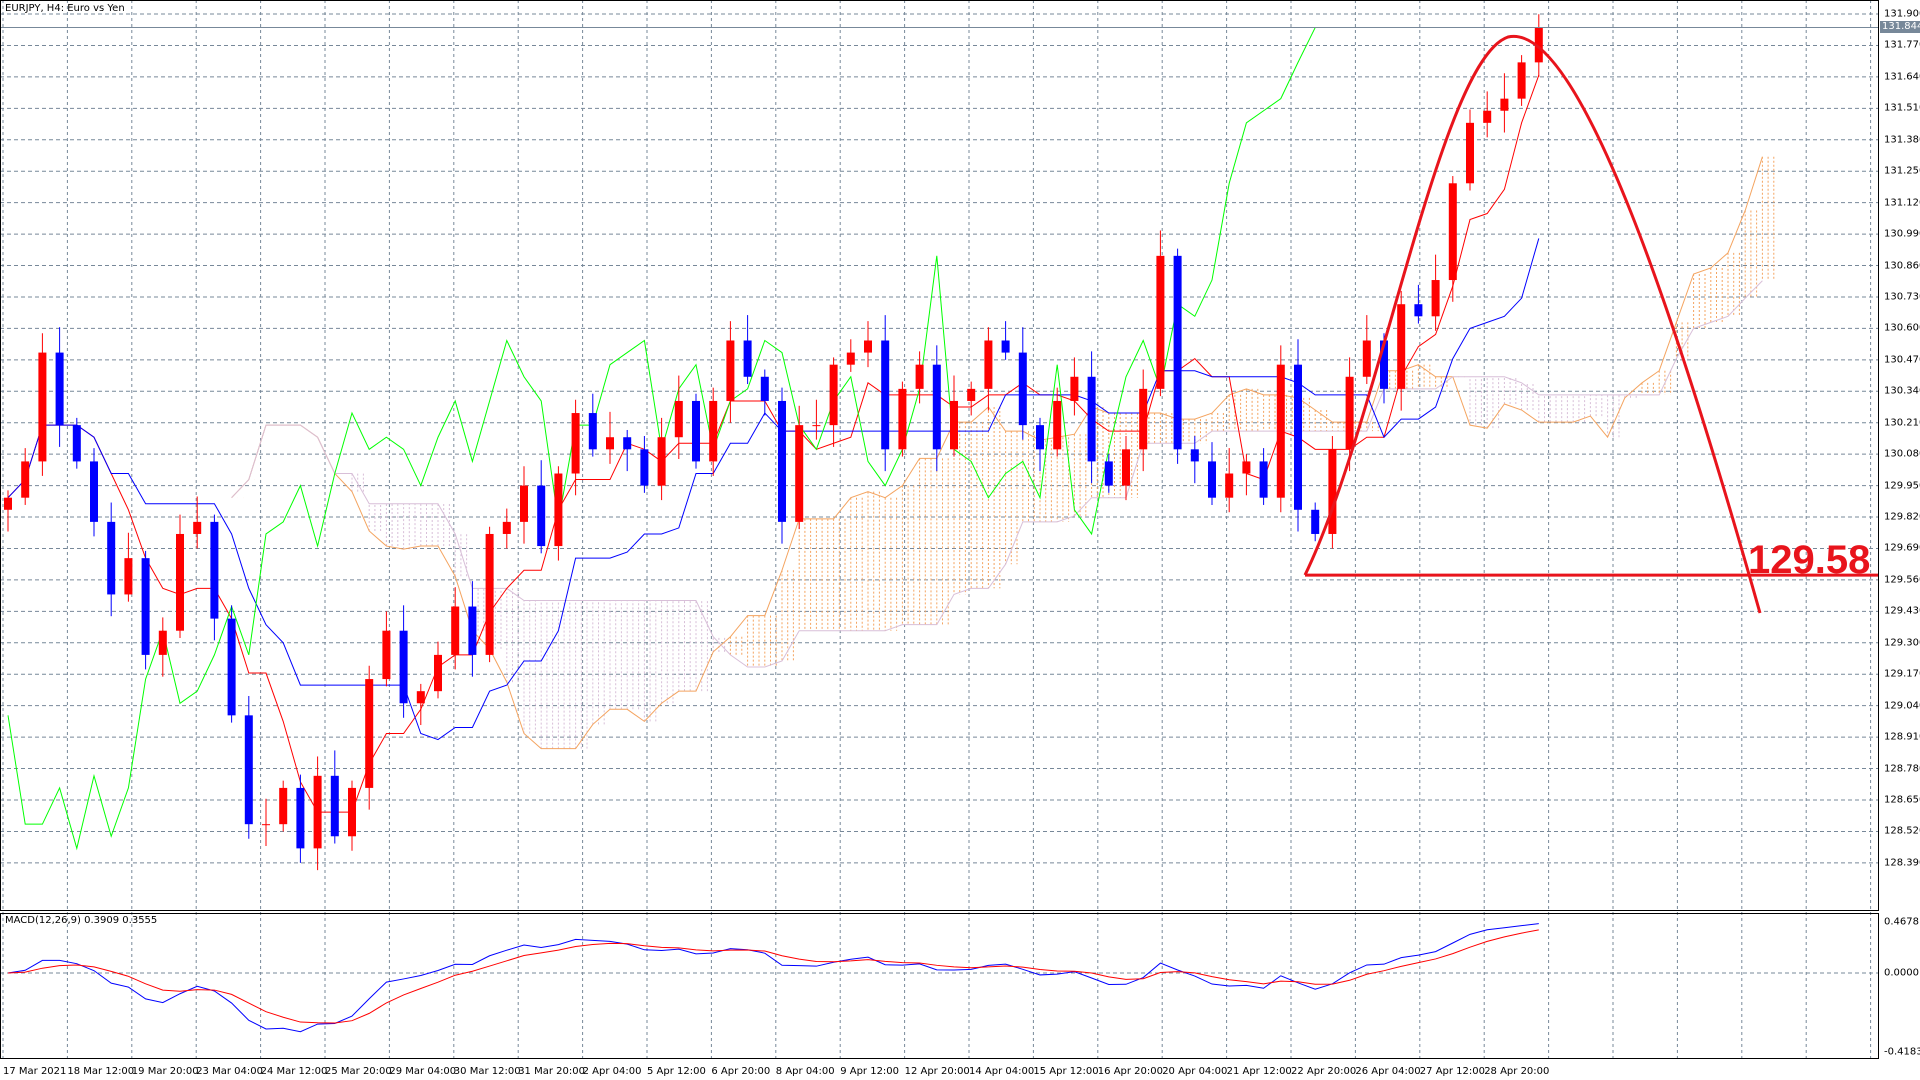 The image size is (1920, 1080). I want to click on price-tick-label: 131.250, so click(1902, 171).